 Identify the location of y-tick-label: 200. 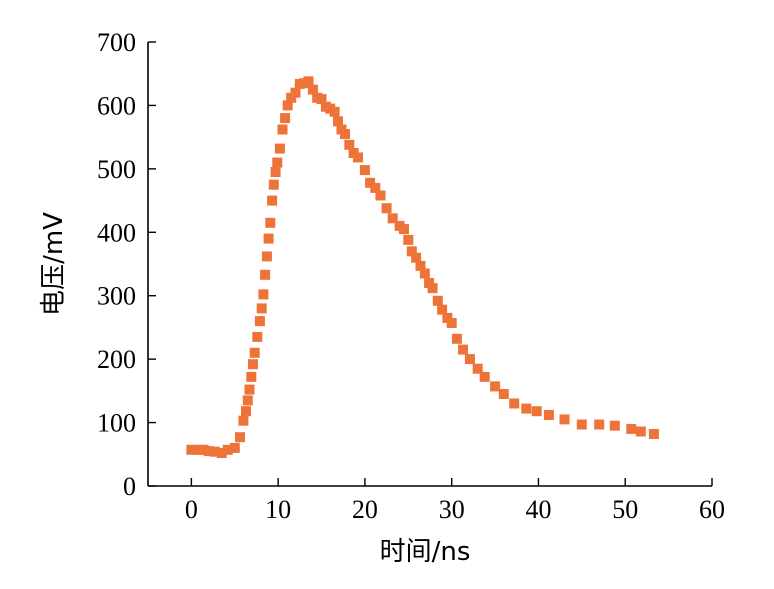
(116, 359).